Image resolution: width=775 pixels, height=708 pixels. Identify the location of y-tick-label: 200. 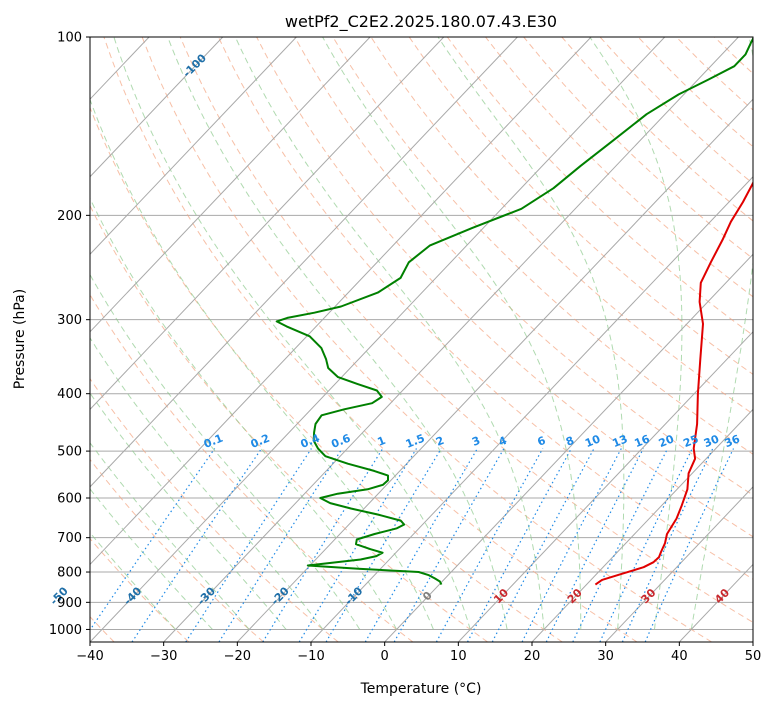
(69, 216).